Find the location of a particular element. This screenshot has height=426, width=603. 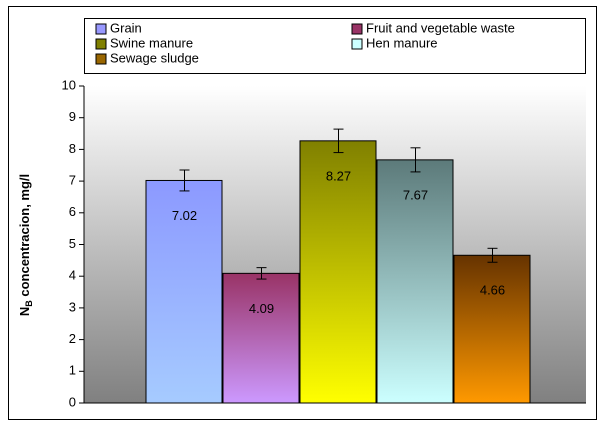

y-tick-label: 2 is located at coordinates (72, 338).